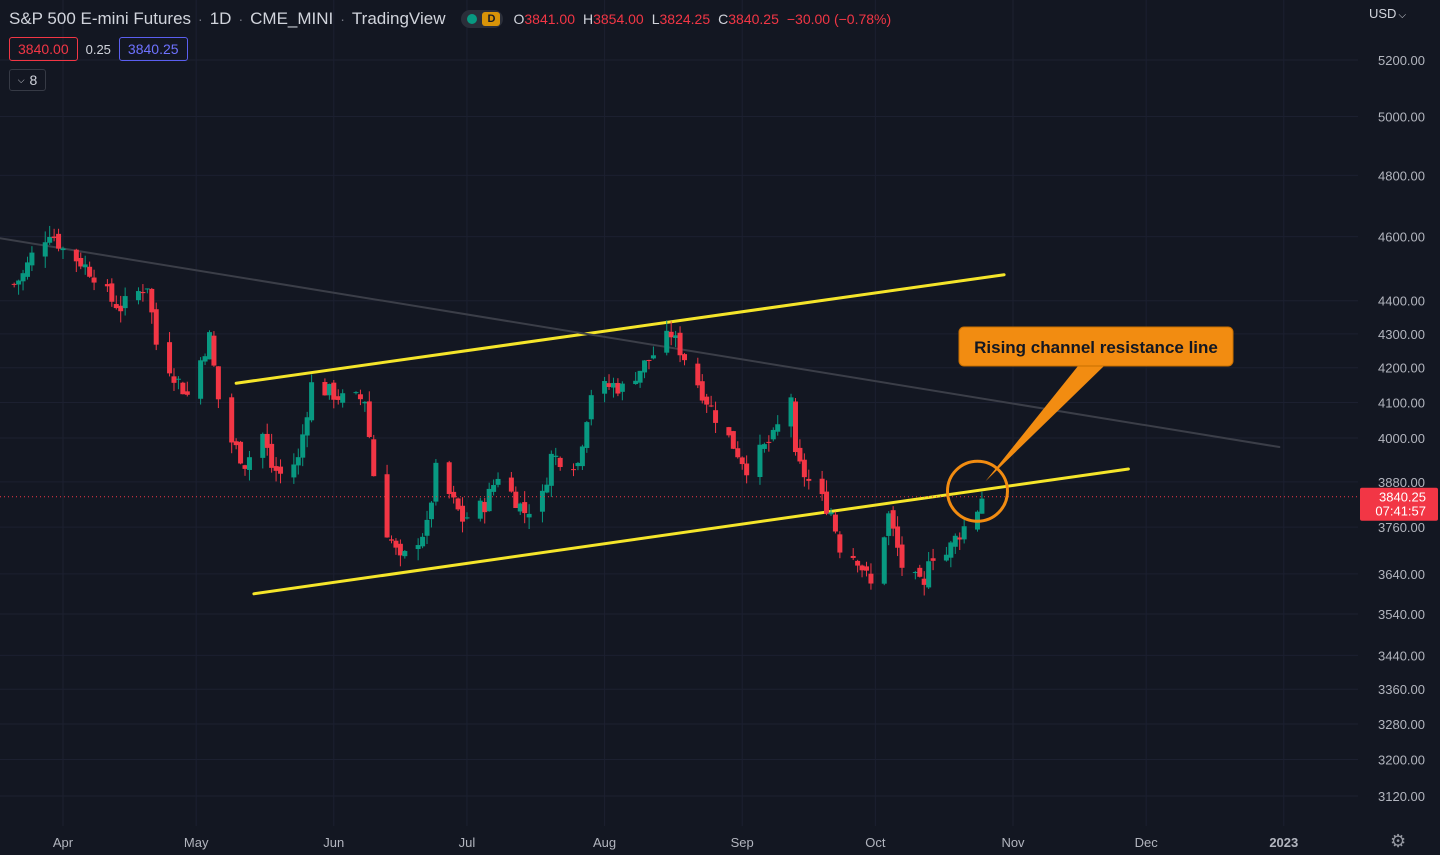 The height and width of the screenshot is (855, 1440). Describe the element at coordinates (1401, 527) in the screenshot. I see `price-axis-tick-label: 3760.00` at that location.